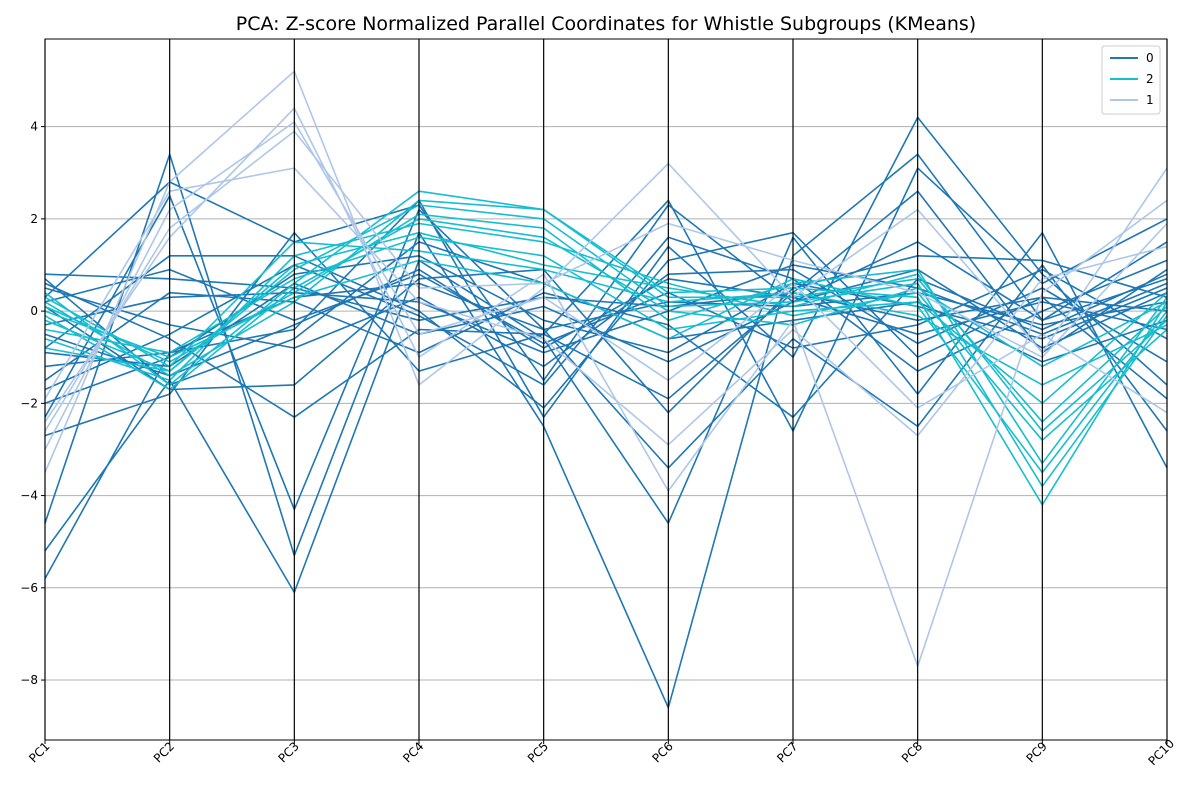  Describe the element at coordinates (164, 752) in the screenshot. I see `x-tick-label-PC2: PC2` at that location.